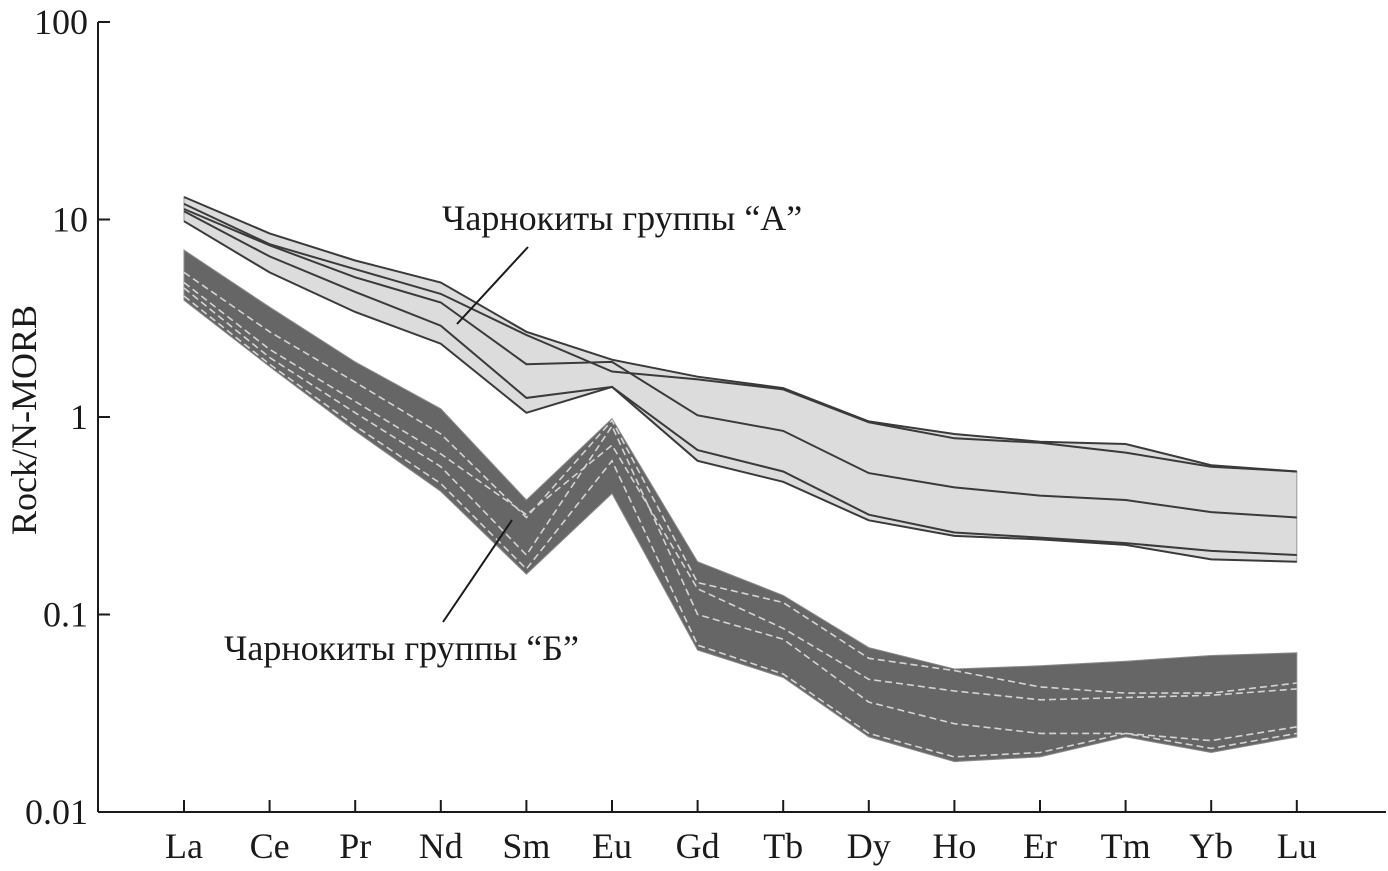 The height and width of the screenshot is (871, 1388). What do you see at coordinates (477, 571) in the screenshot?
I see `leader-line-group-b` at bounding box center [477, 571].